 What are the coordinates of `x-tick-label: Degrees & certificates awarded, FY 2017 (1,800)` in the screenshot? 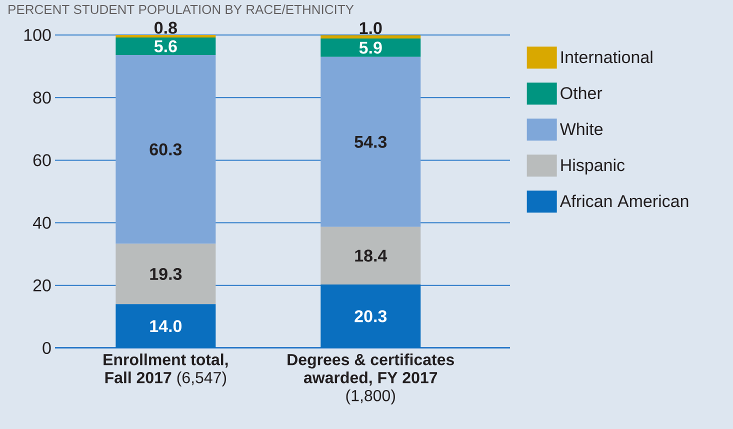 It's located at (371, 379).